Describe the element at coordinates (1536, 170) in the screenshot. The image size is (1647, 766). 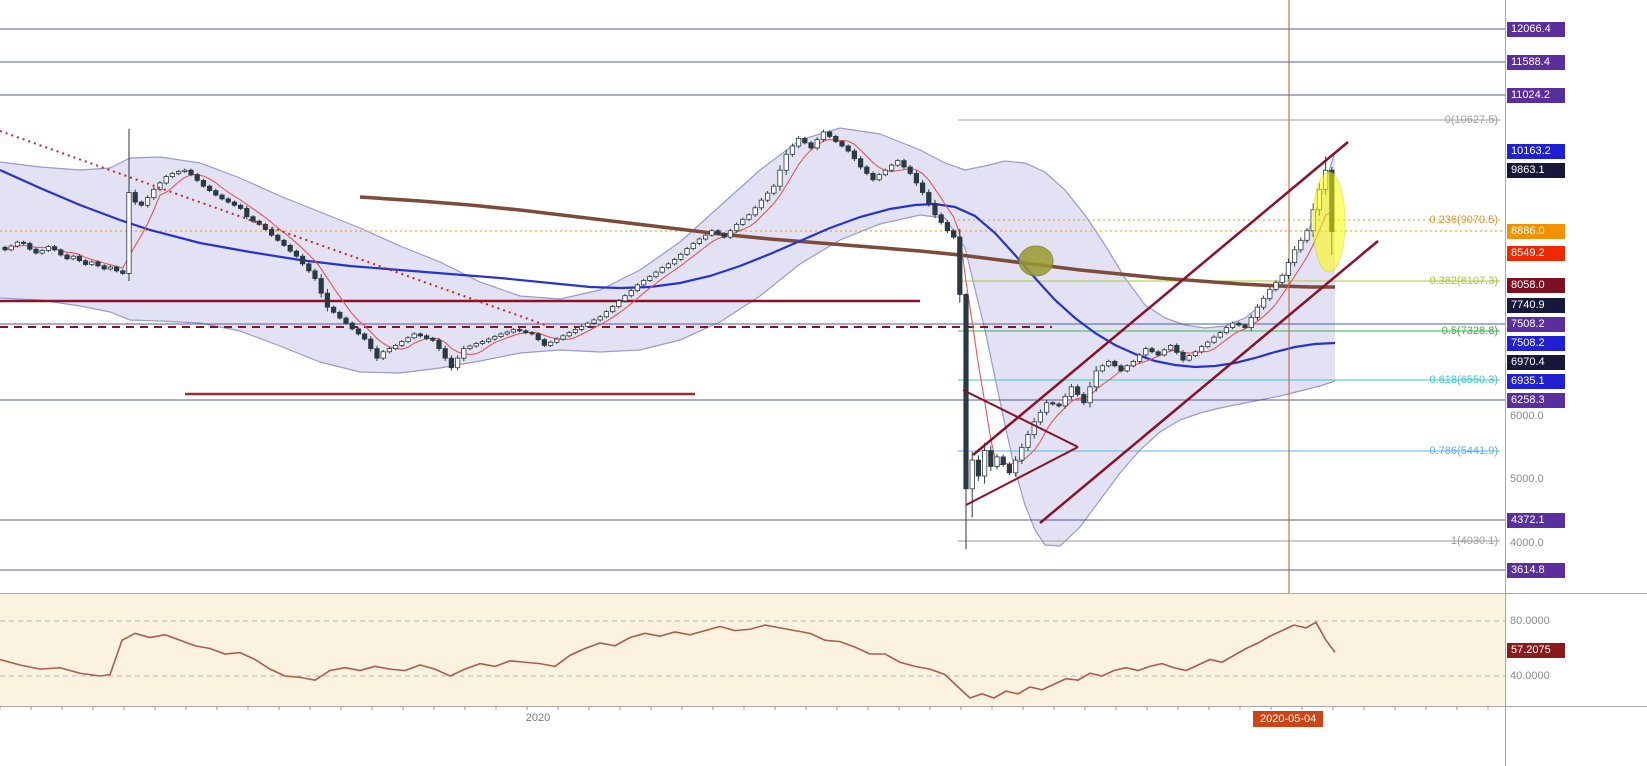
I see `price-box: 9863.1` at that location.